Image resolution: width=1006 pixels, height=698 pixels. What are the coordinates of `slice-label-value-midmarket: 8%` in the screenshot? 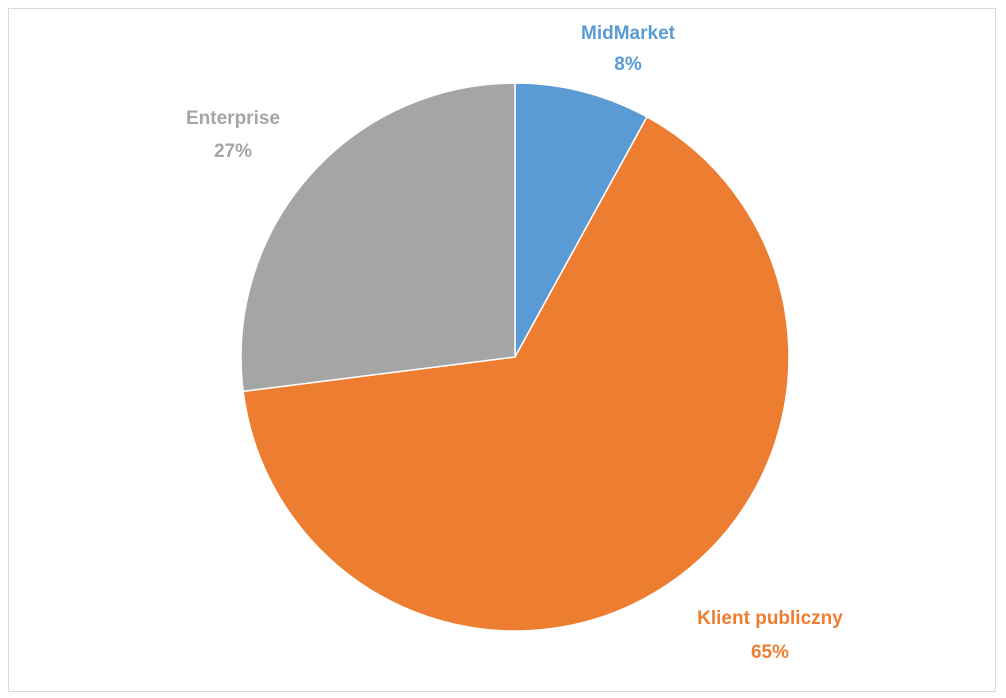 It's located at (628, 64).